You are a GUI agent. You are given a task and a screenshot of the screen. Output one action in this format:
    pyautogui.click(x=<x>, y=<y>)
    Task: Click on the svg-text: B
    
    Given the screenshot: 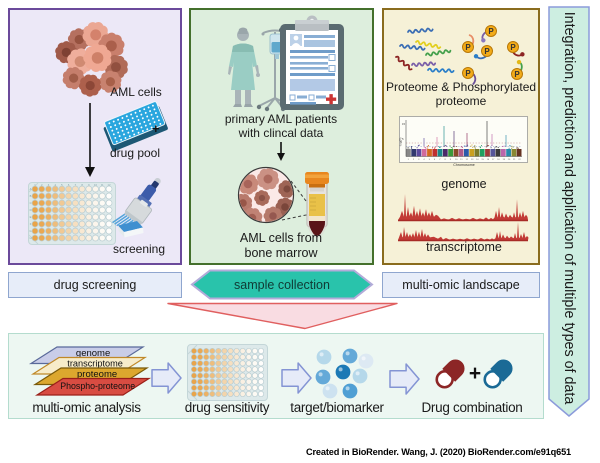 What is the action you would take?
    pyautogui.click(x=31, y=196)
    